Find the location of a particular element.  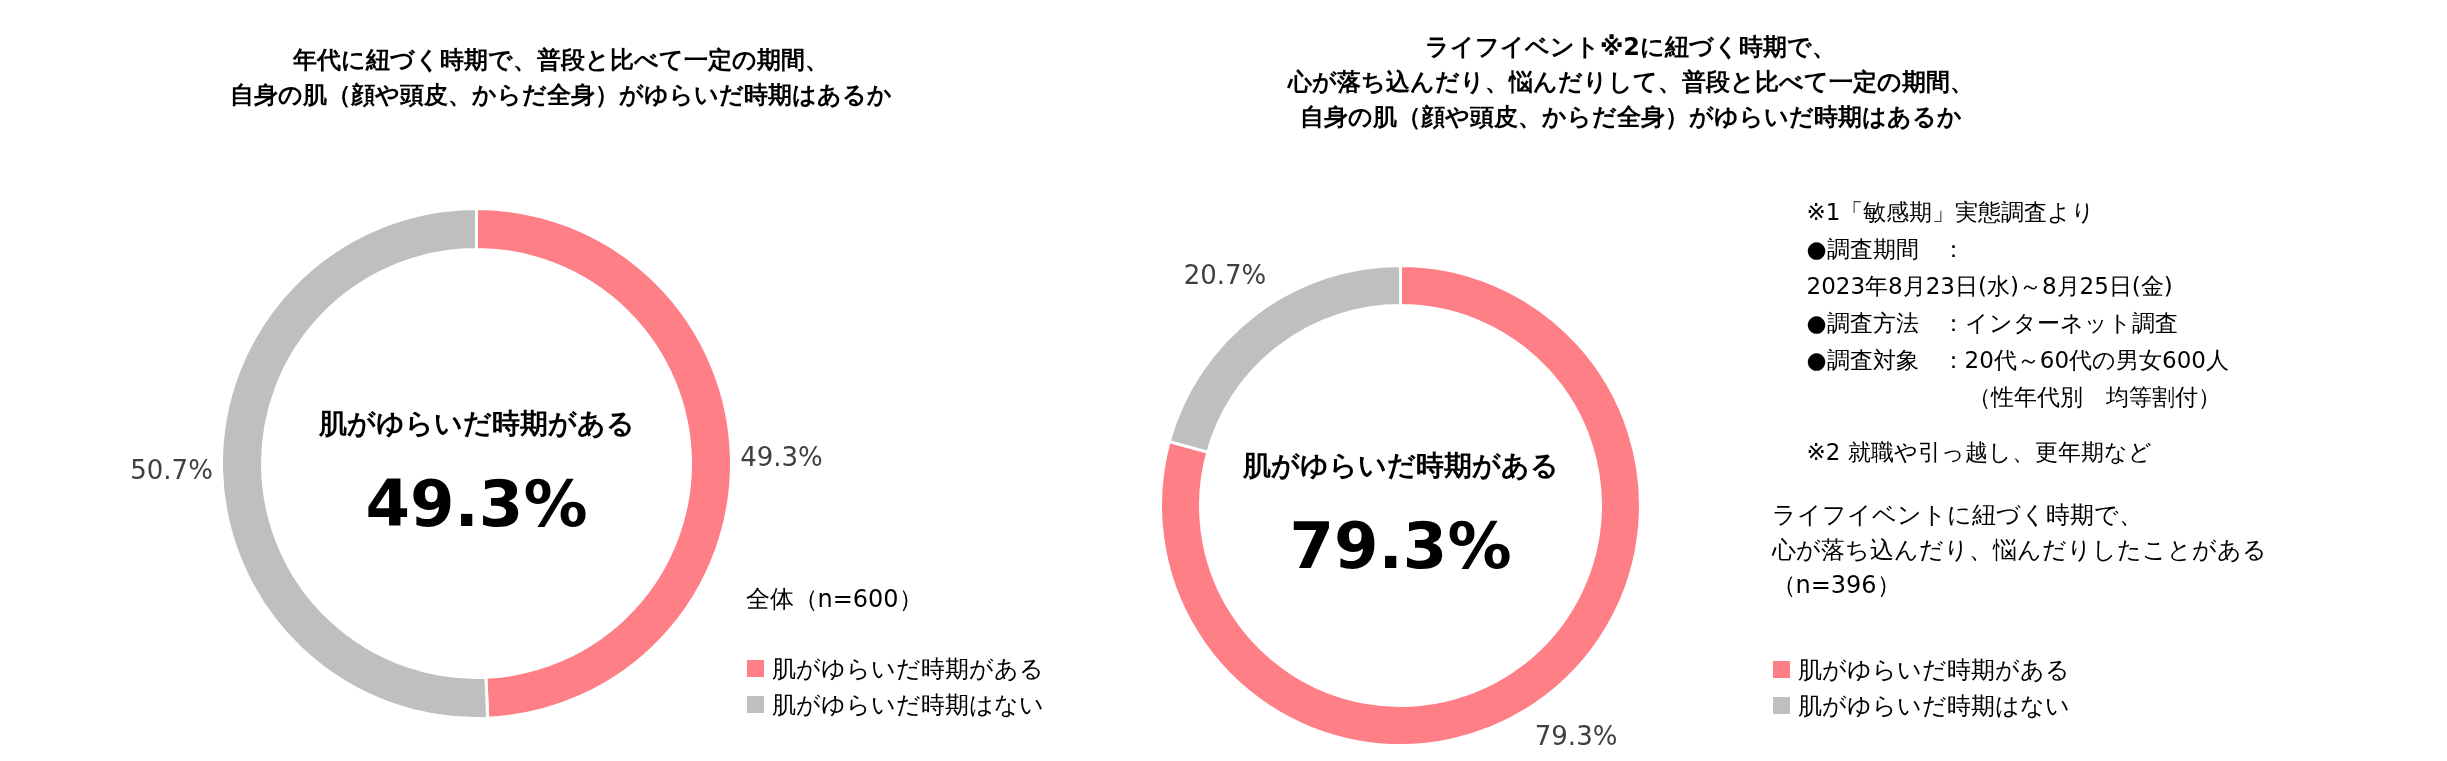

text: ※2 就職や引っ越し、更年期など is located at coordinates (1979, 451).